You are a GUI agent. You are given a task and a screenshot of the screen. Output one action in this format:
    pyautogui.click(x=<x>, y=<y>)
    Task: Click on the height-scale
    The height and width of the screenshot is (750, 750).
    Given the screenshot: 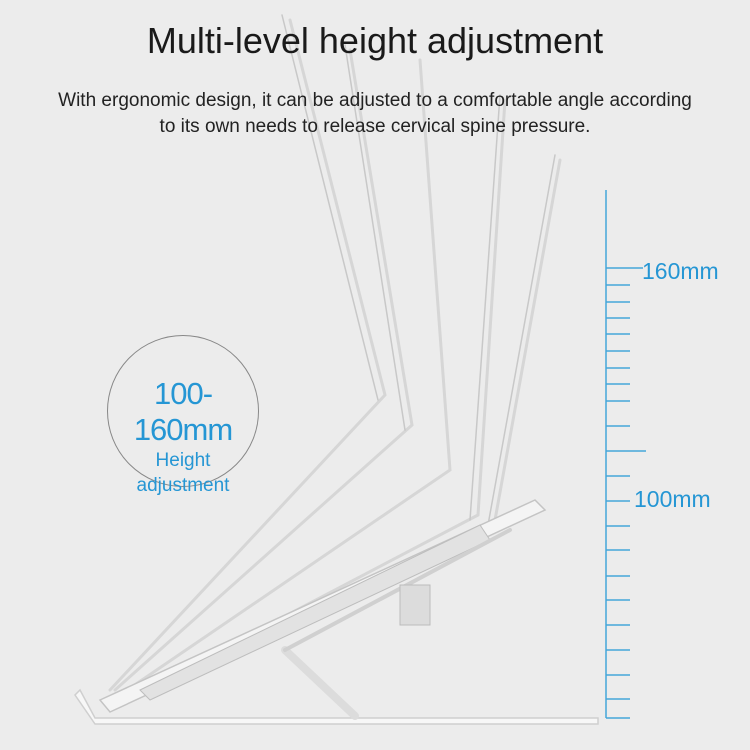 What is the action you would take?
    pyautogui.click(x=625, y=454)
    